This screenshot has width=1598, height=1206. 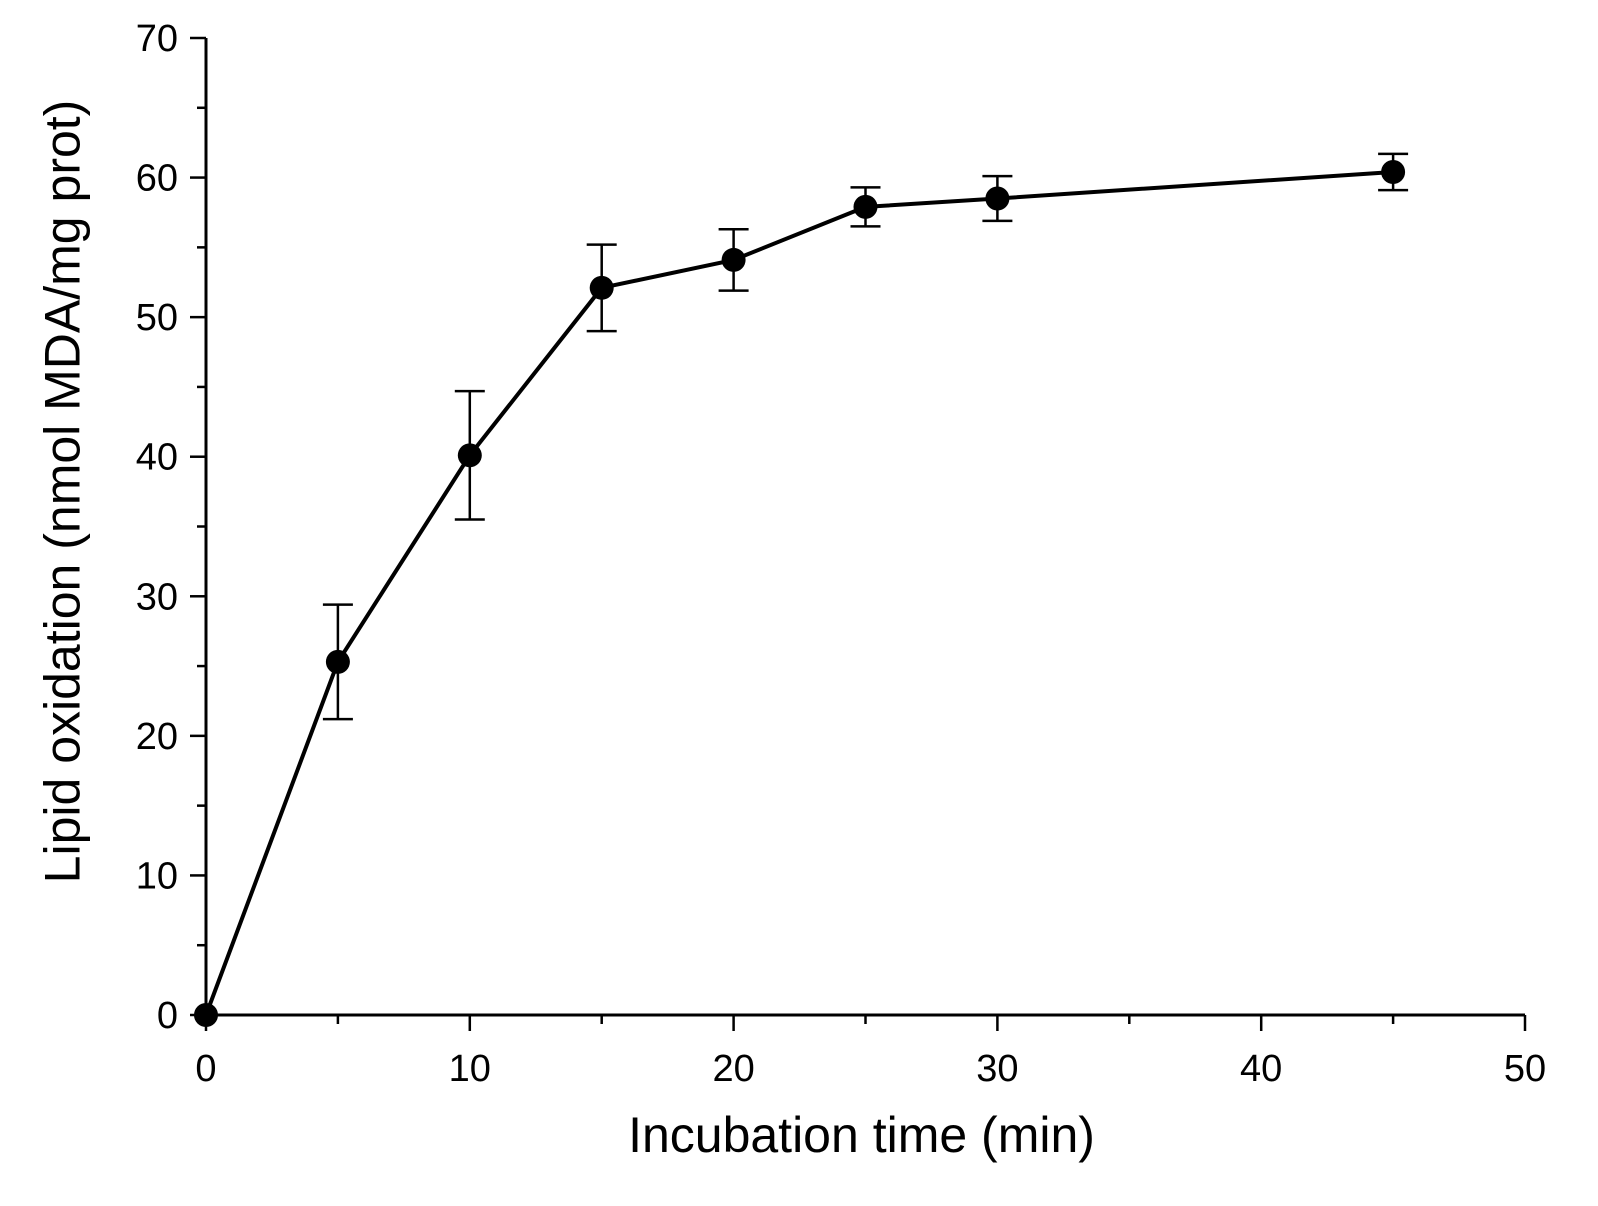 What do you see at coordinates (157, 876) in the screenshot?
I see `y-tick-label: 10` at bounding box center [157, 876].